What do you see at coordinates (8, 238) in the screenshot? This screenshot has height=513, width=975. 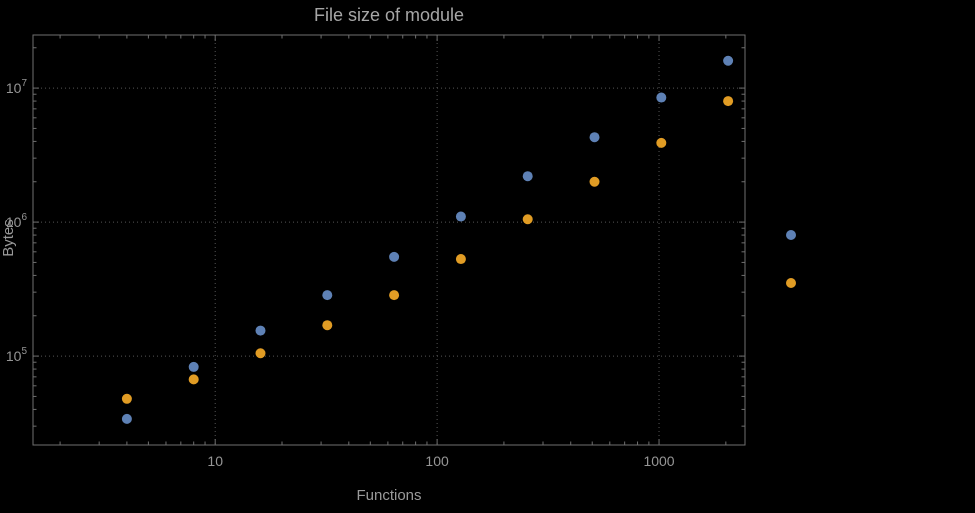 I see `y-axis-label: Bytes` at bounding box center [8, 238].